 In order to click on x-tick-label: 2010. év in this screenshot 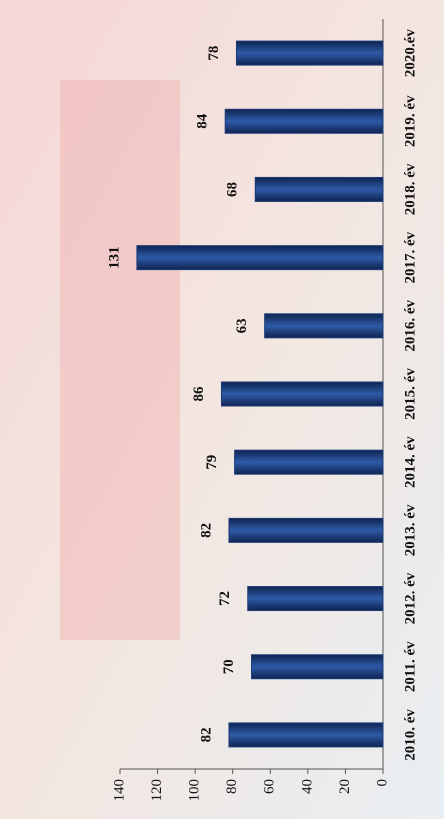, I will do `click(410, 735)`.